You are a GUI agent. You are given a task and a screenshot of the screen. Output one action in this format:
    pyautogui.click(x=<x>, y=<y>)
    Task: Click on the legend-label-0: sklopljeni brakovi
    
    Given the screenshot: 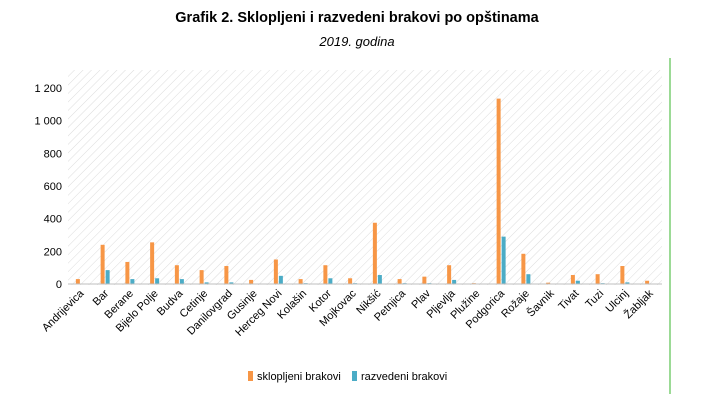 What is the action you would take?
    pyautogui.click(x=299, y=377)
    